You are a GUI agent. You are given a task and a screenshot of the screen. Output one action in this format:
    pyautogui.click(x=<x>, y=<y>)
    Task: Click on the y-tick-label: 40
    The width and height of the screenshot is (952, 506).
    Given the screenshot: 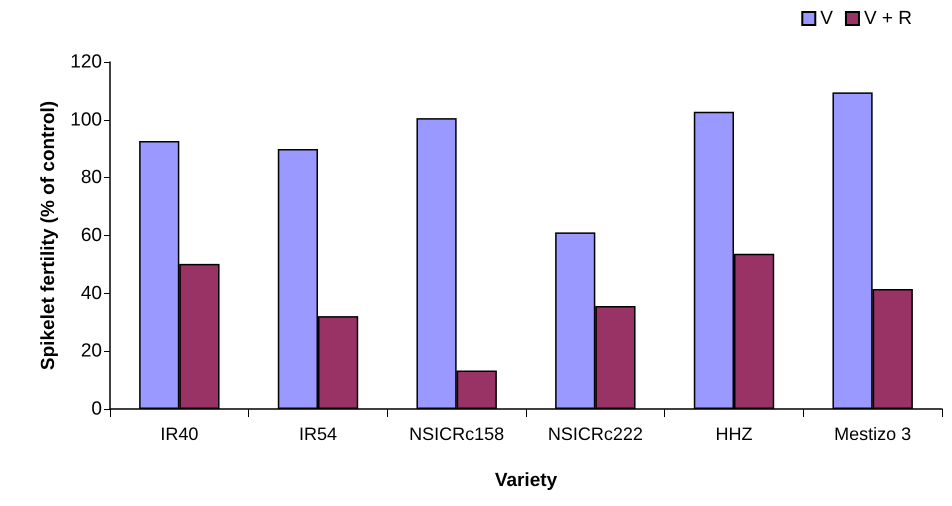 What is the action you would take?
    pyautogui.click(x=91, y=293)
    